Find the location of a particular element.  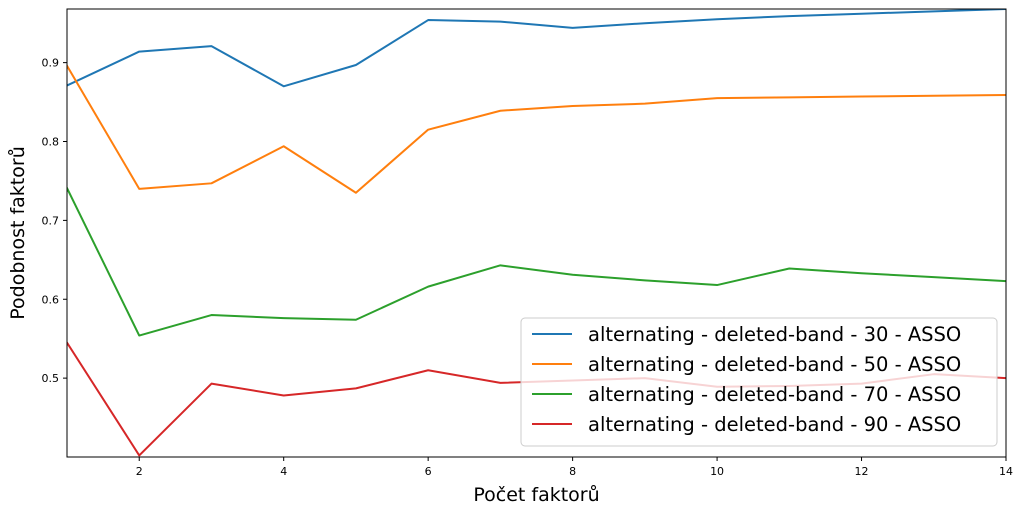

y-axis-title: Podobnost faktorů is located at coordinates (18, 232).